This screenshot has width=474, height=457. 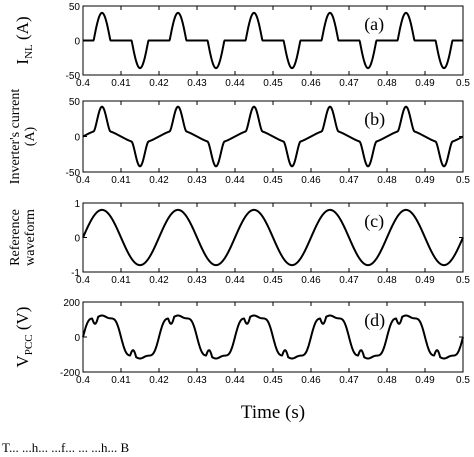 I want to click on y-tick-label: 1, so click(x=77, y=204).